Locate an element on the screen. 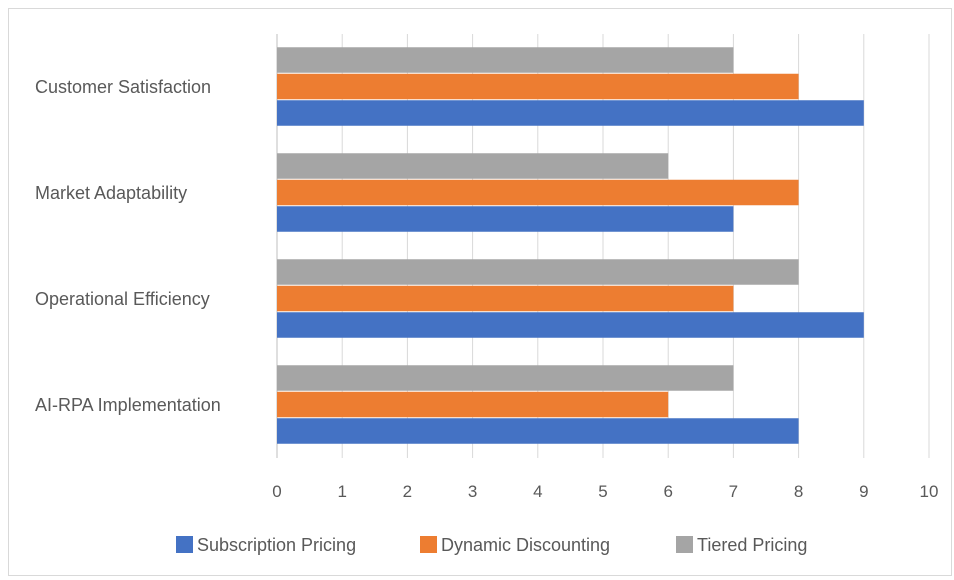 This screenshot has height=580, width=954. x-tick-label: 3 is located at coordinates (472, 491).